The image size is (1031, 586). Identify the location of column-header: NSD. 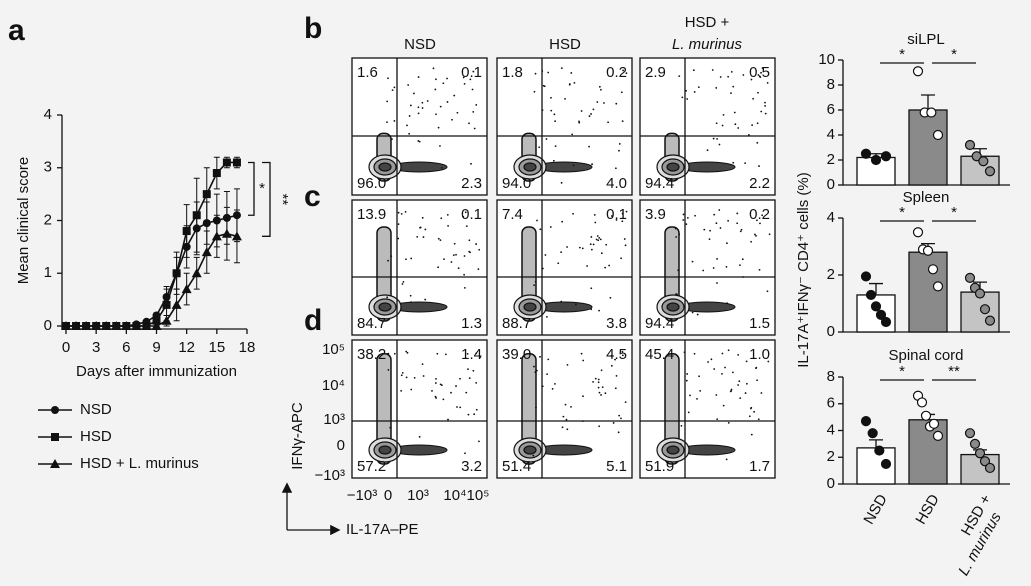
(420, 44).